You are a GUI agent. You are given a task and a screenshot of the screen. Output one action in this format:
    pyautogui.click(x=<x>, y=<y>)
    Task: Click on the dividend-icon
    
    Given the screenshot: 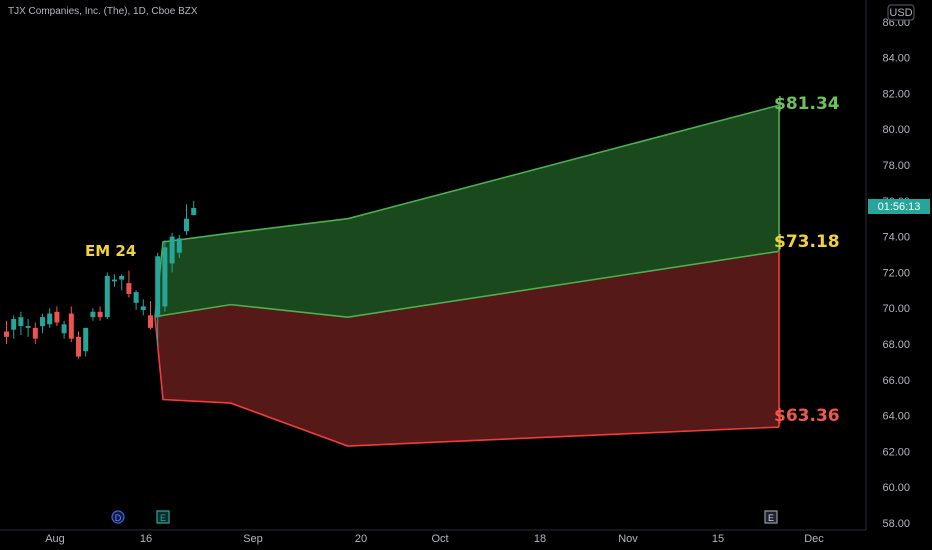 What is the action you would take?
    pyautogui.click(x=118, y=517)
    